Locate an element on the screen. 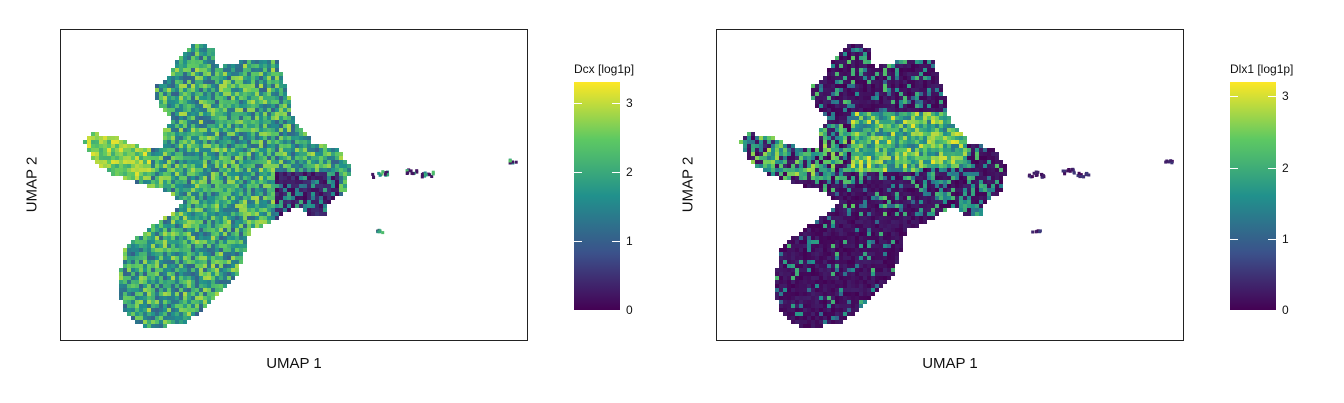 The image size is (1344, 403). colorbar-tick-mark is located at coordinates (616, 310).